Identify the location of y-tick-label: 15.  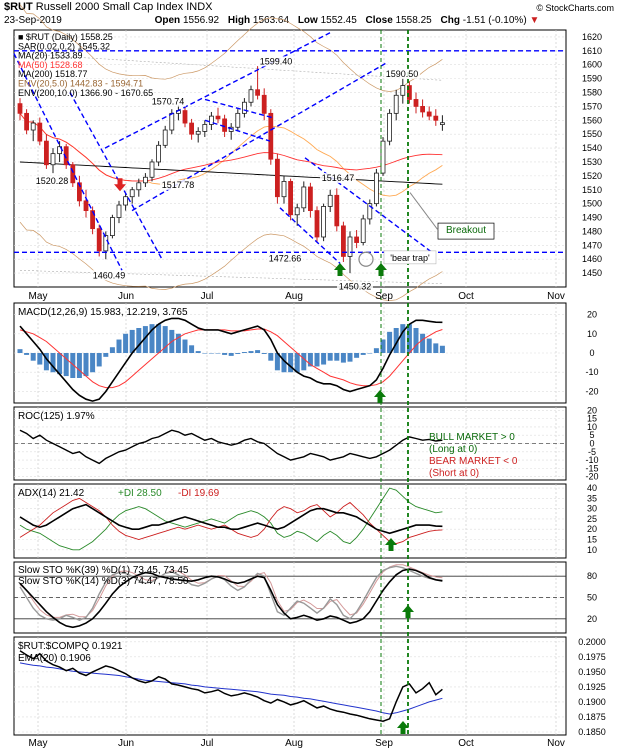
(592, 419).